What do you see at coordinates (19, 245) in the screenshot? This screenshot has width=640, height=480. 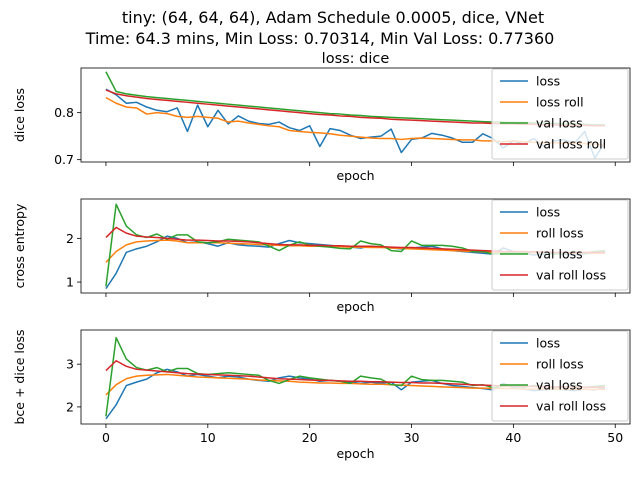 I see `y-axis-label: cross entropy` at bounding box center [19, 245].